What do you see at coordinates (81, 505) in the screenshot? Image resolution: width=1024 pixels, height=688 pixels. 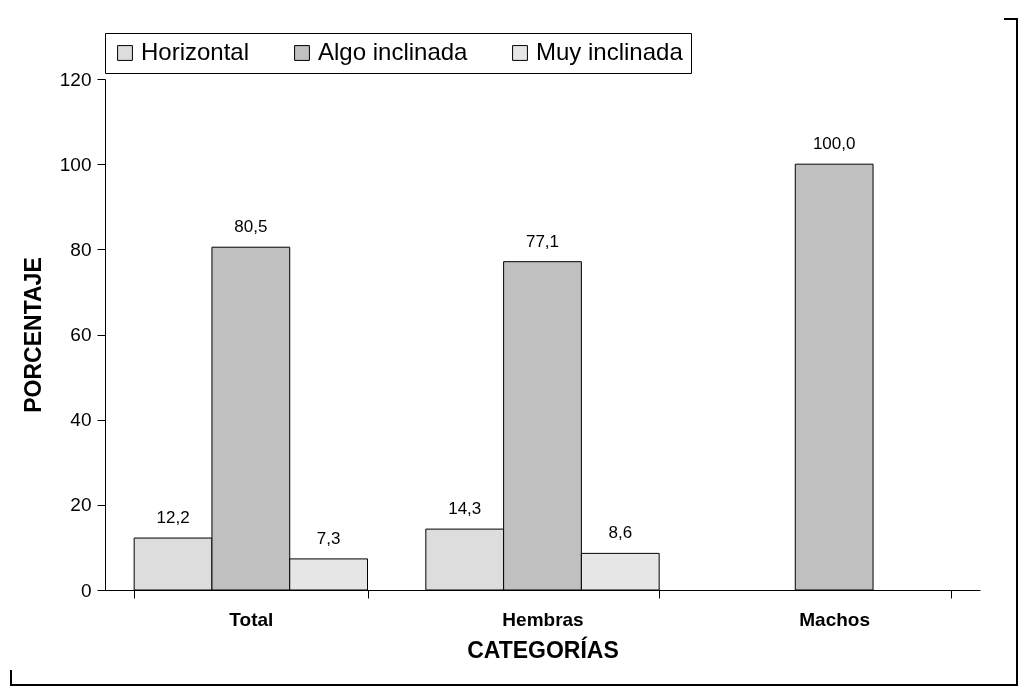 I see `y-tick-label: 20` at bounding box center [81, 505].